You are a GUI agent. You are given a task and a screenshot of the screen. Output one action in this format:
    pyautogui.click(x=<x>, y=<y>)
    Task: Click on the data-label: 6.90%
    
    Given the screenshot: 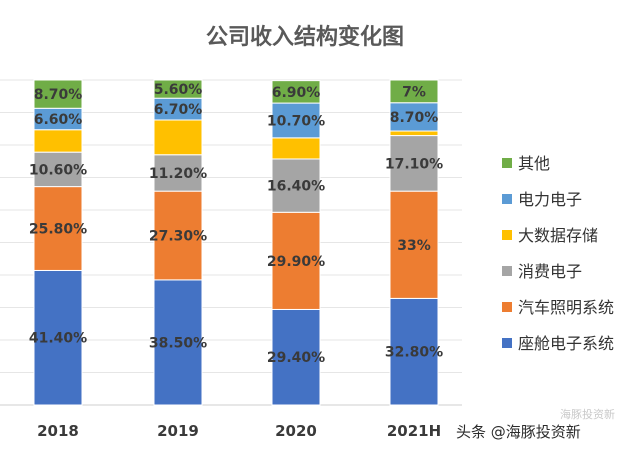 What is the action you would take?
    pyautogui.click(x=296, y=93)
    